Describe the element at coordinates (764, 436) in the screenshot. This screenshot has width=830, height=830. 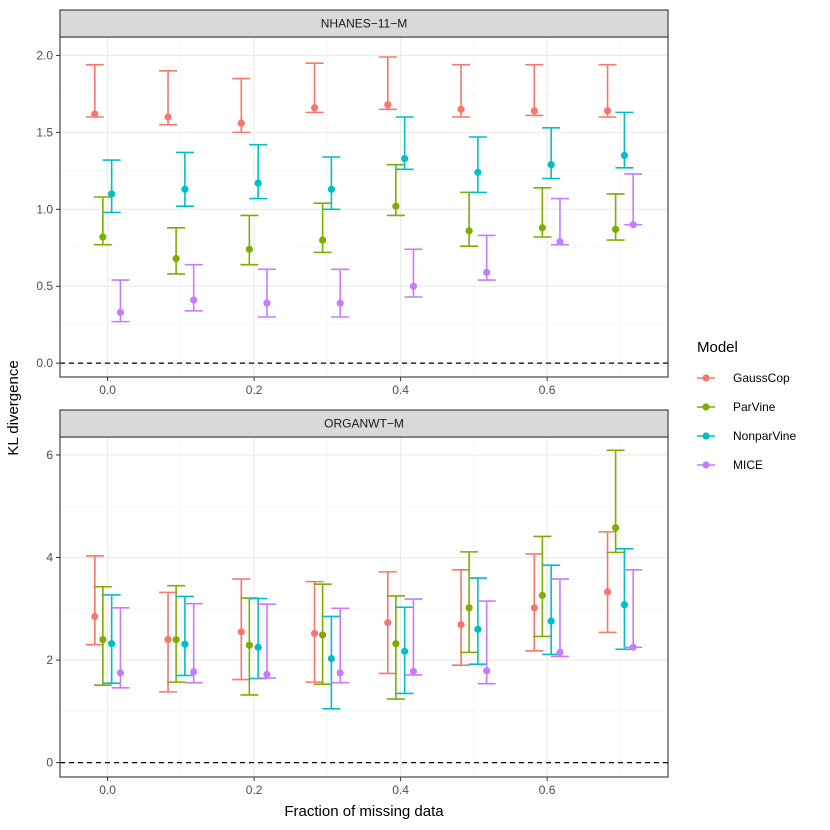
I see `legend-label: NonparVine` at that location.